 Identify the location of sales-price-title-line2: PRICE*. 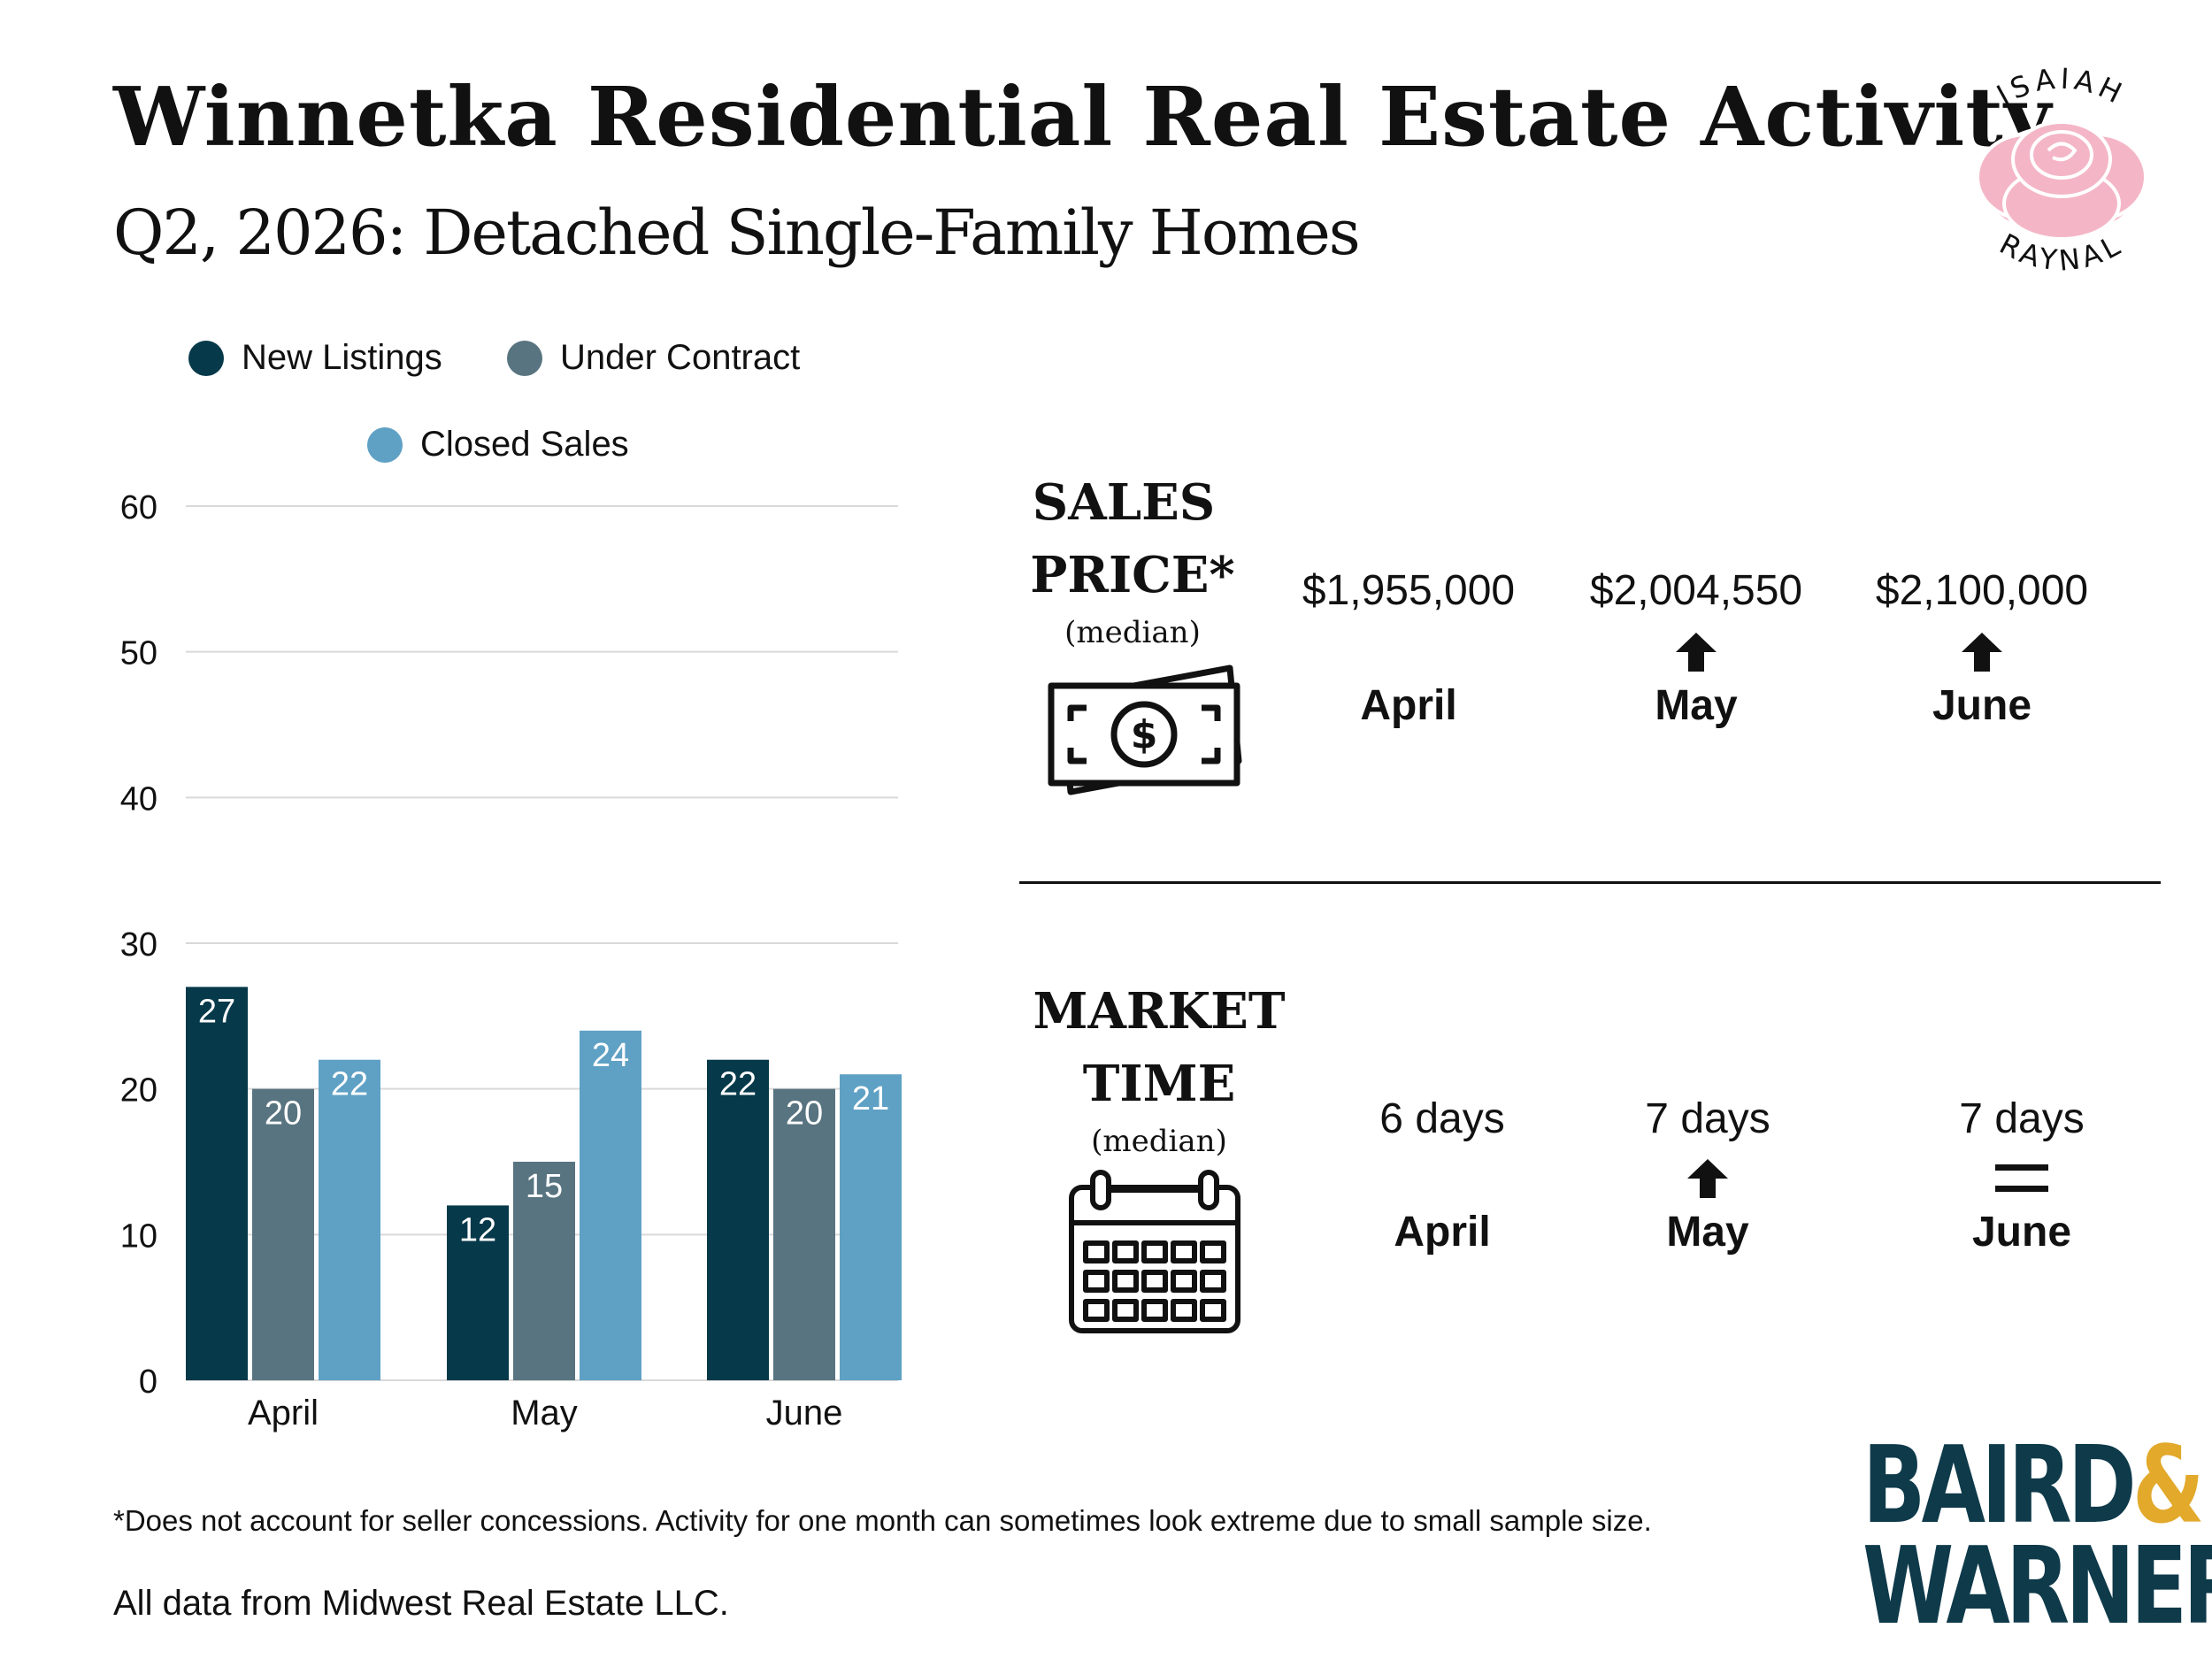
(1133, 575).